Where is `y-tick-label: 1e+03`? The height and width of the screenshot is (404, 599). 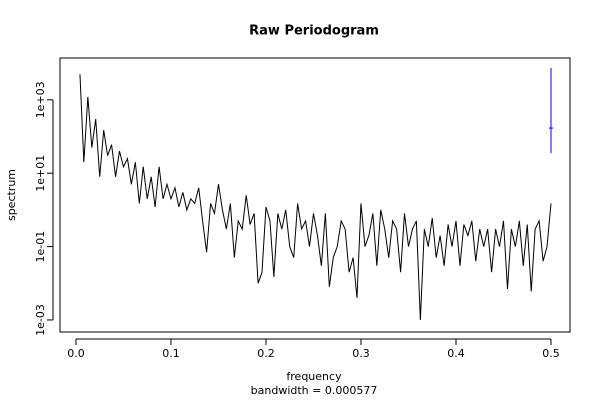 y-tick-label: 1e+03 is located at coordinates (40, 99).